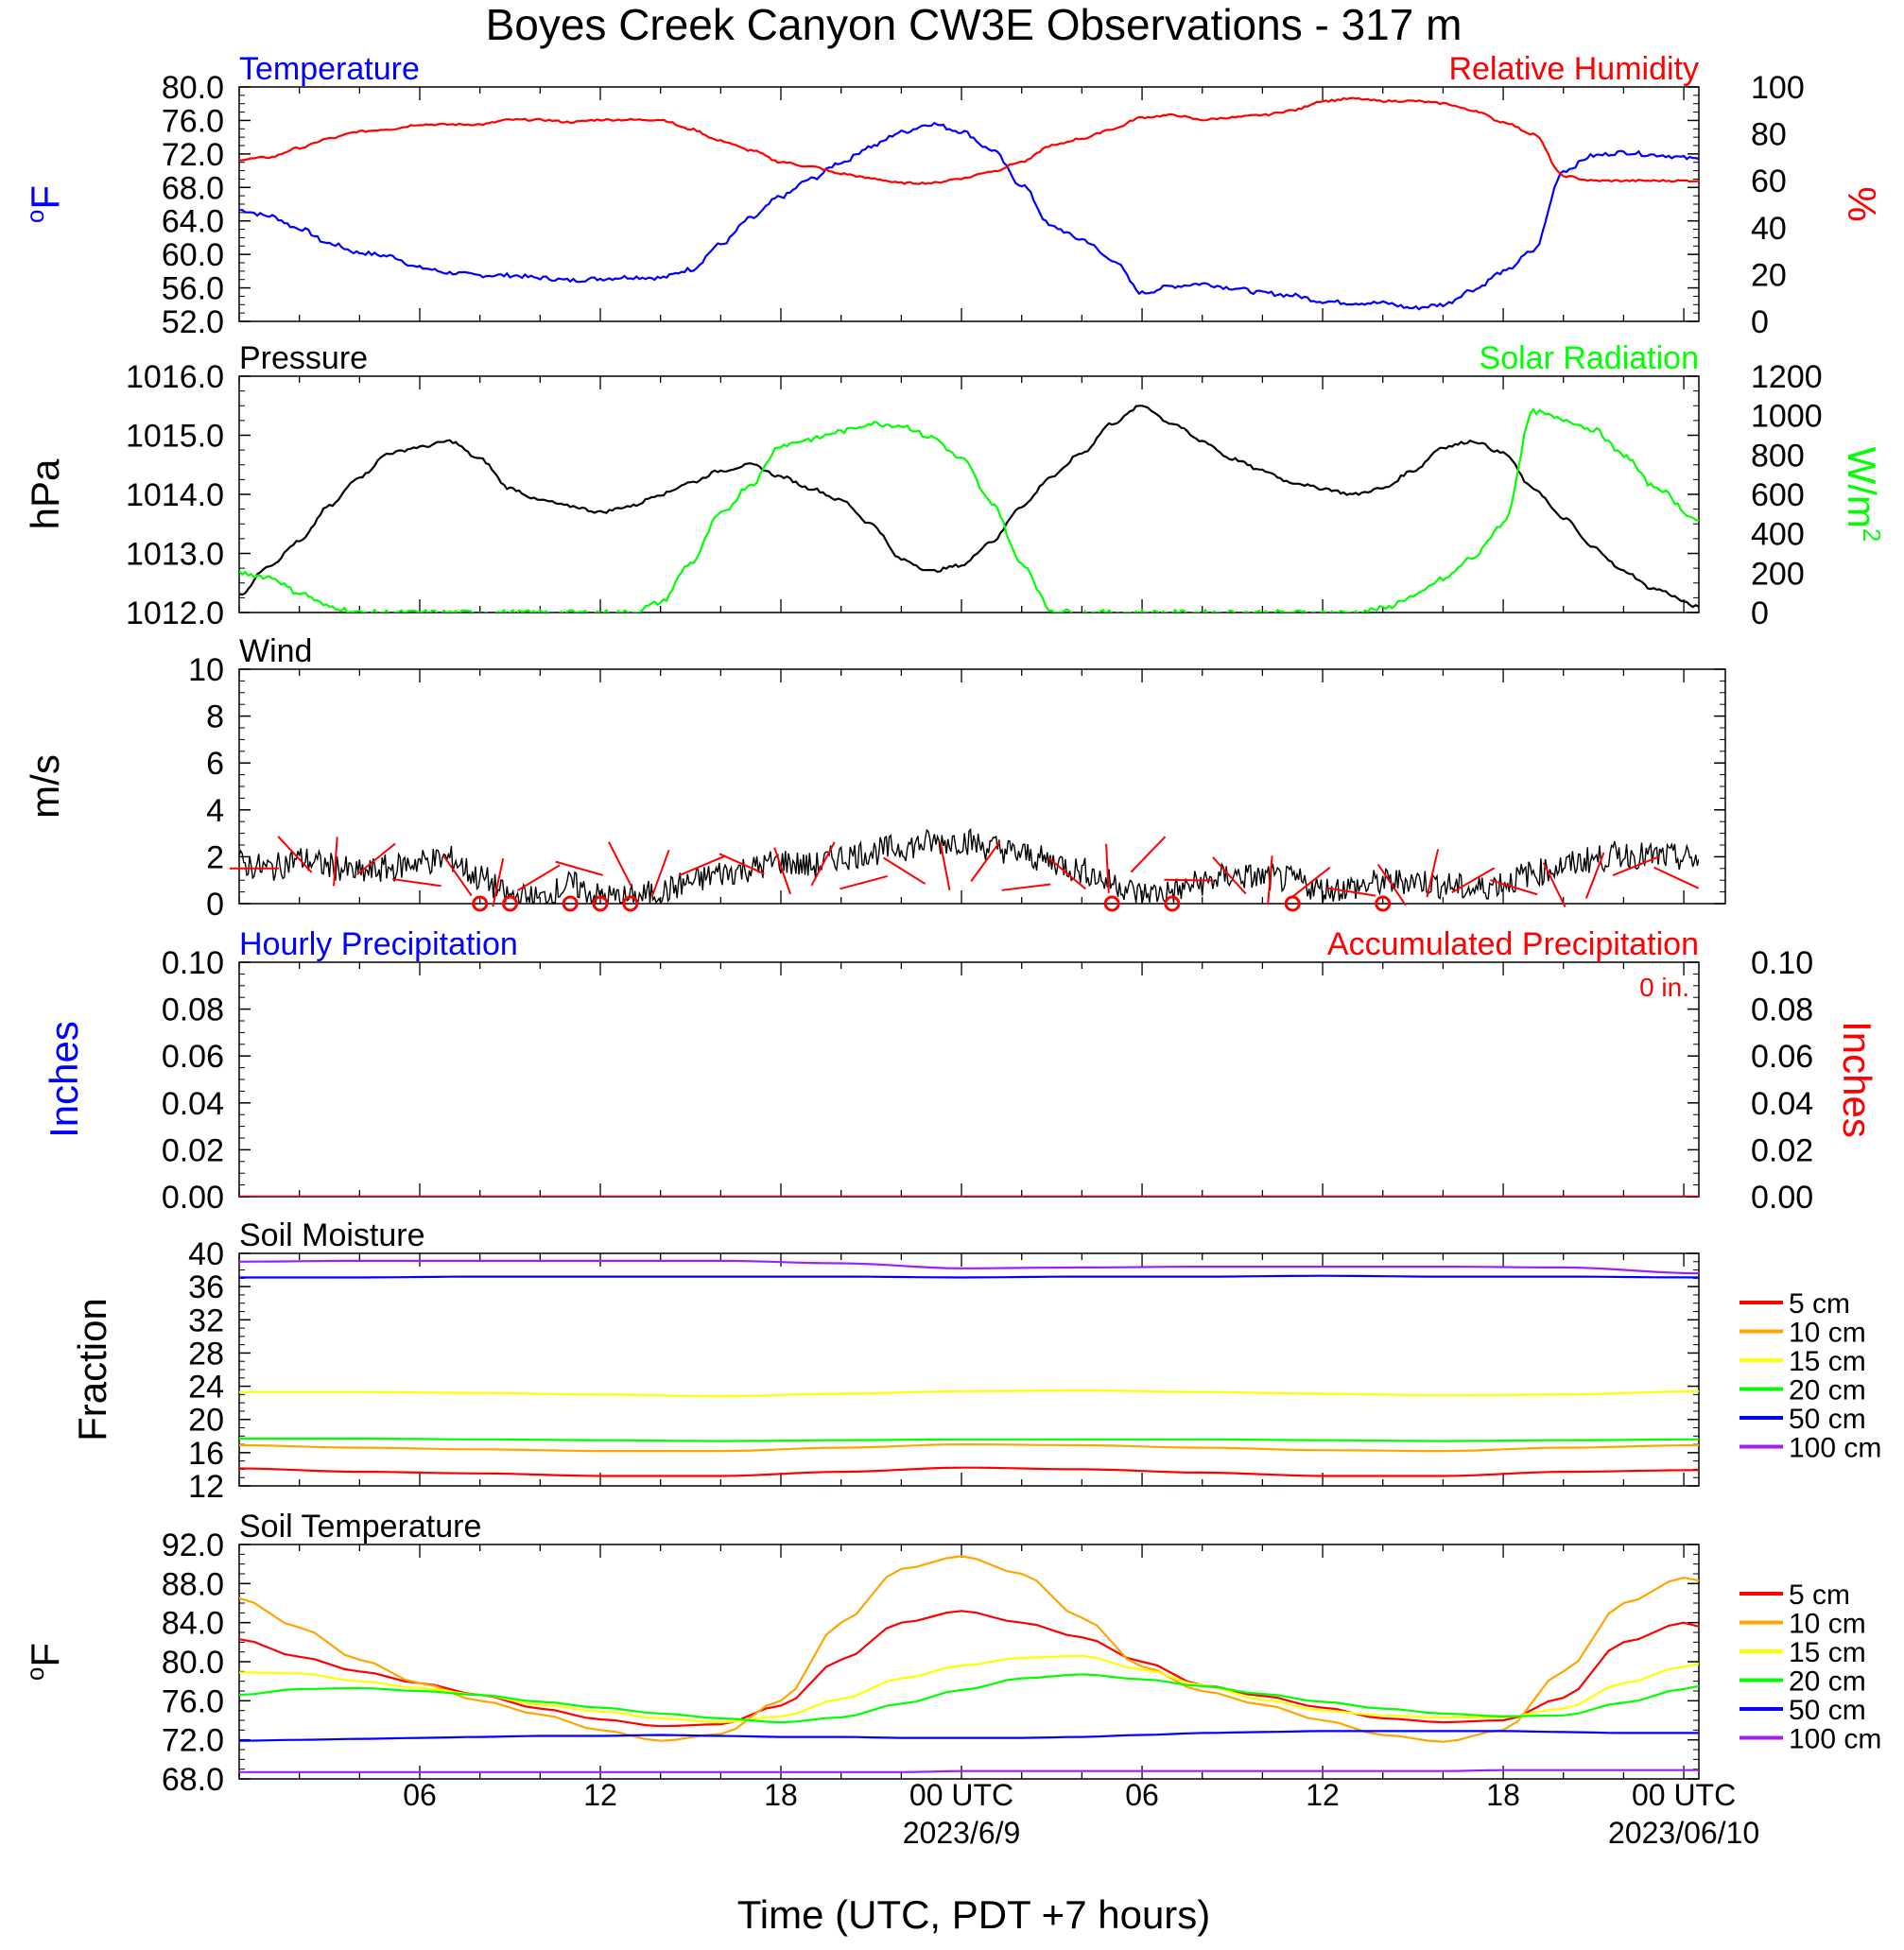  I want to click on y-tick-label: 1014.0, so click(175, 495).